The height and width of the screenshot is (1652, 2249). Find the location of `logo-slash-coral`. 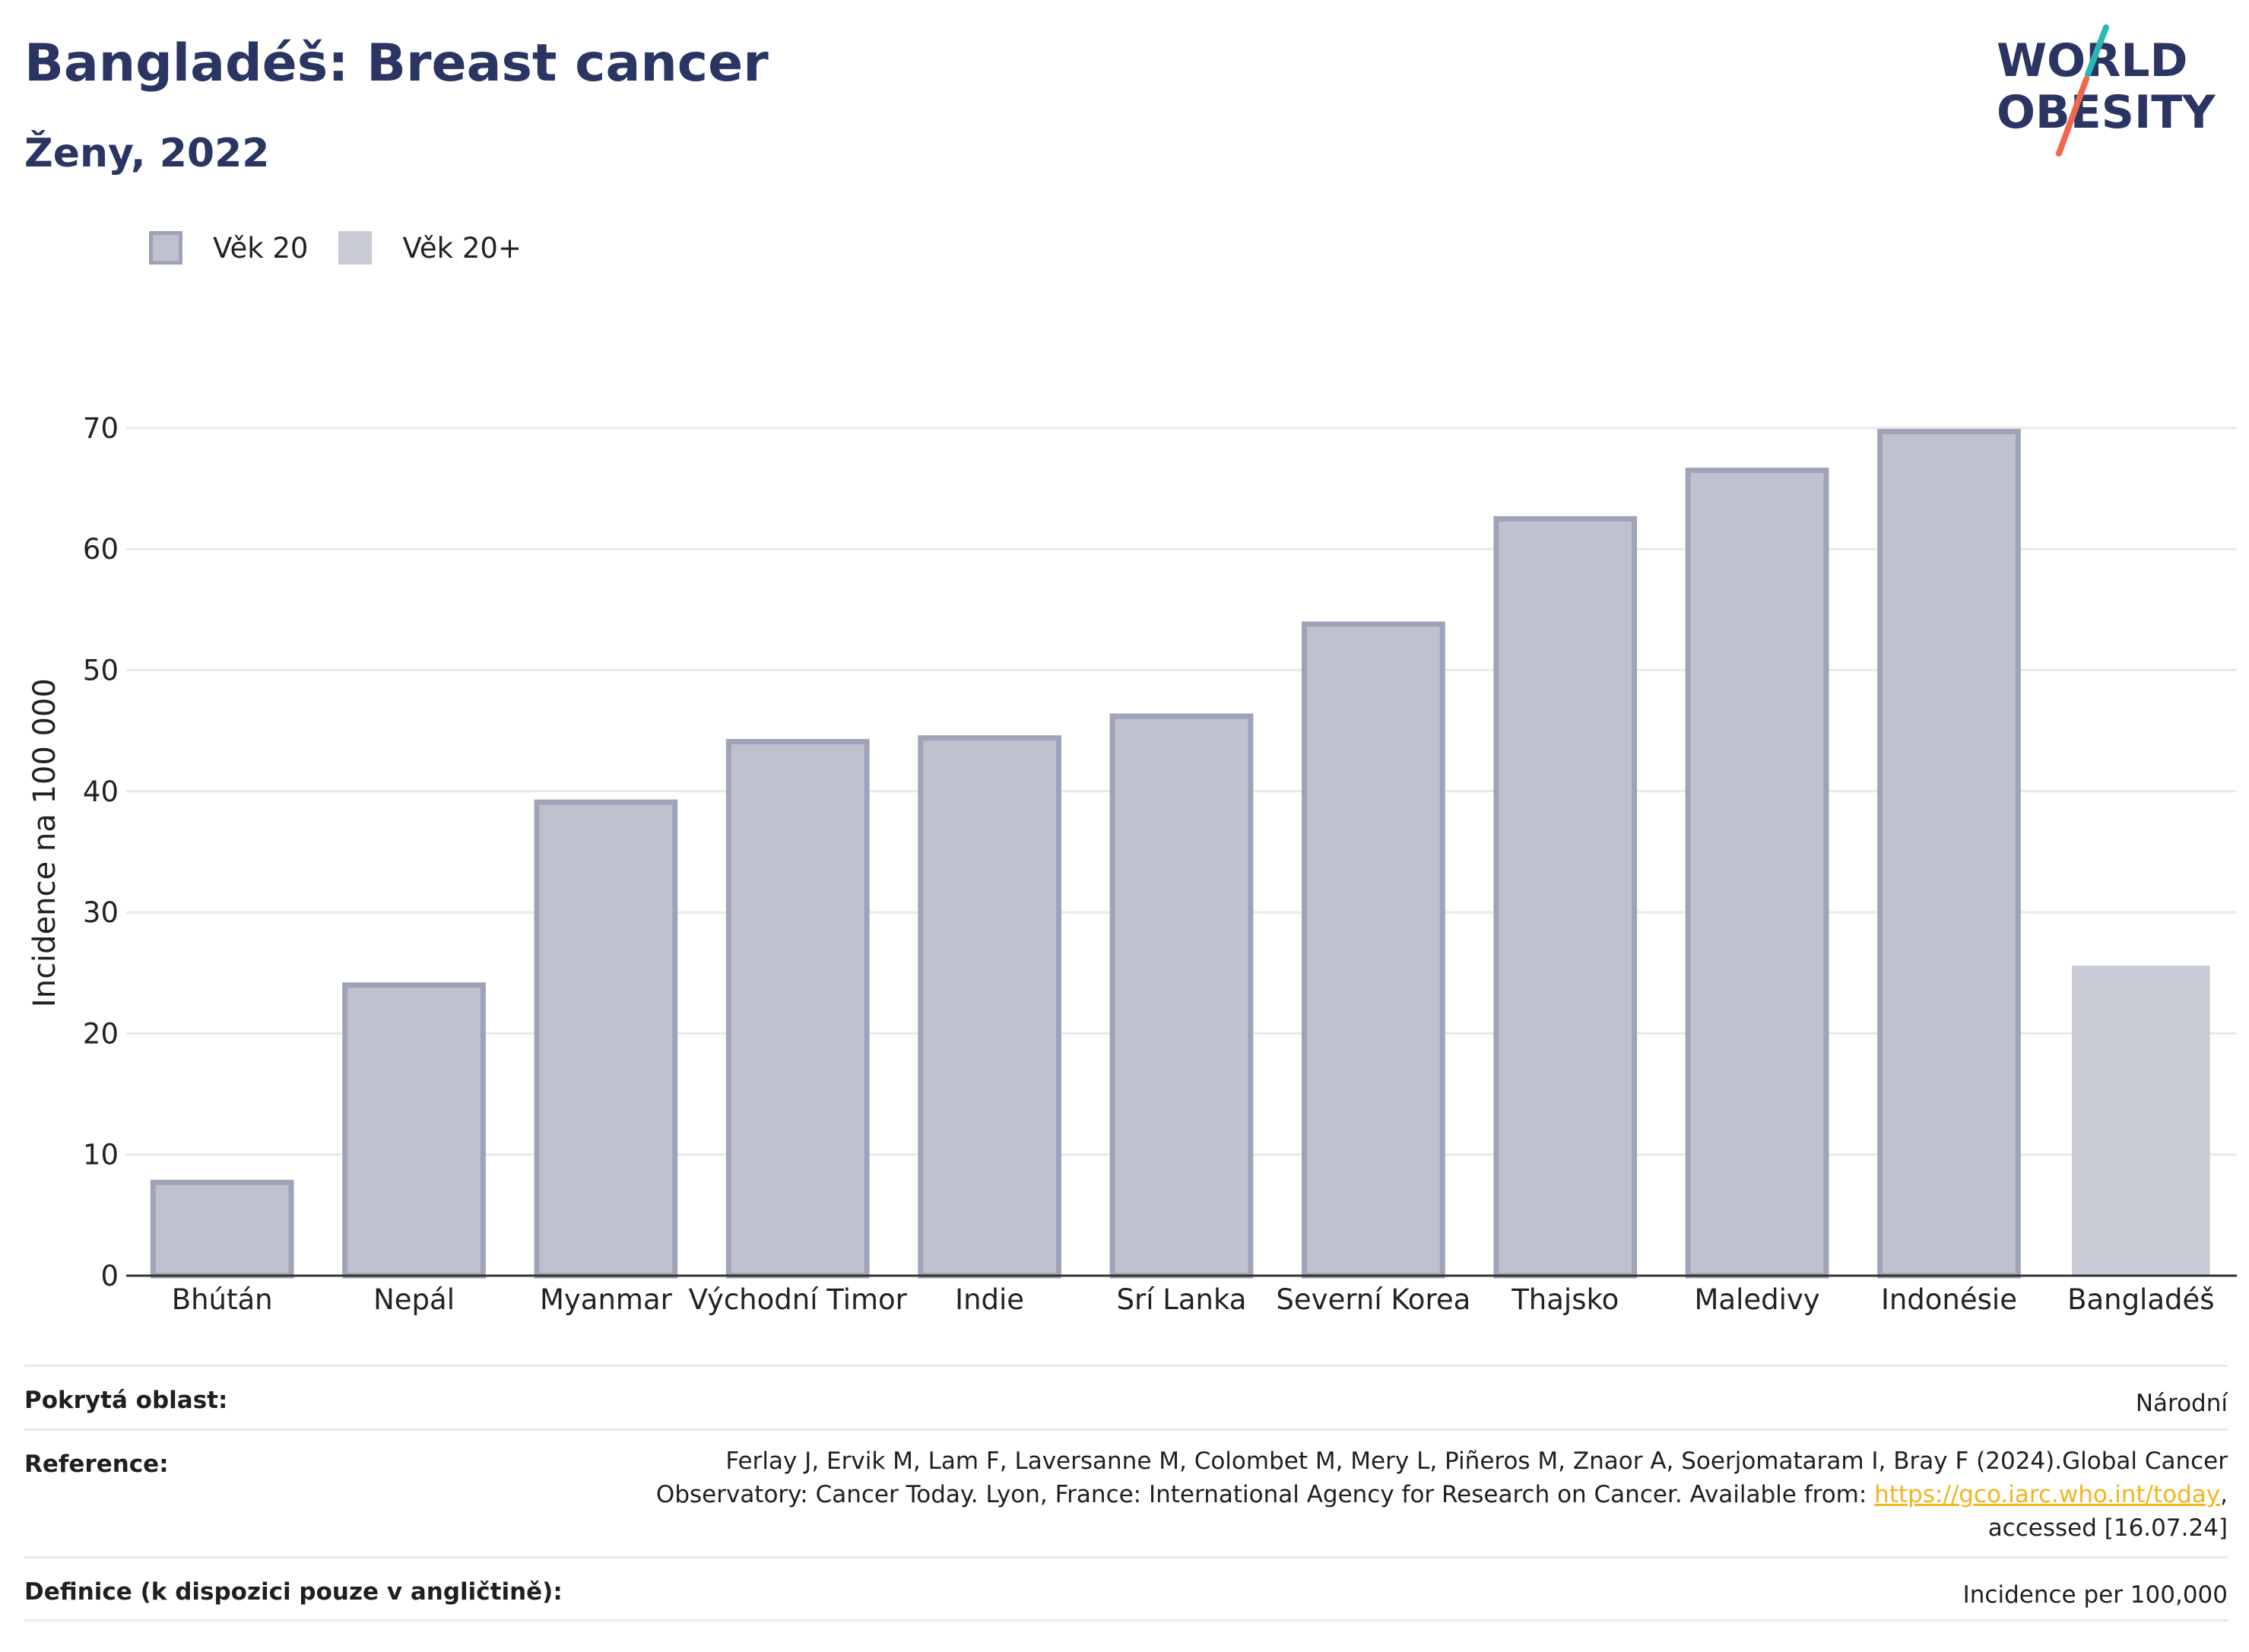

logo-slash-coral is located at coordinates (2072, 116).